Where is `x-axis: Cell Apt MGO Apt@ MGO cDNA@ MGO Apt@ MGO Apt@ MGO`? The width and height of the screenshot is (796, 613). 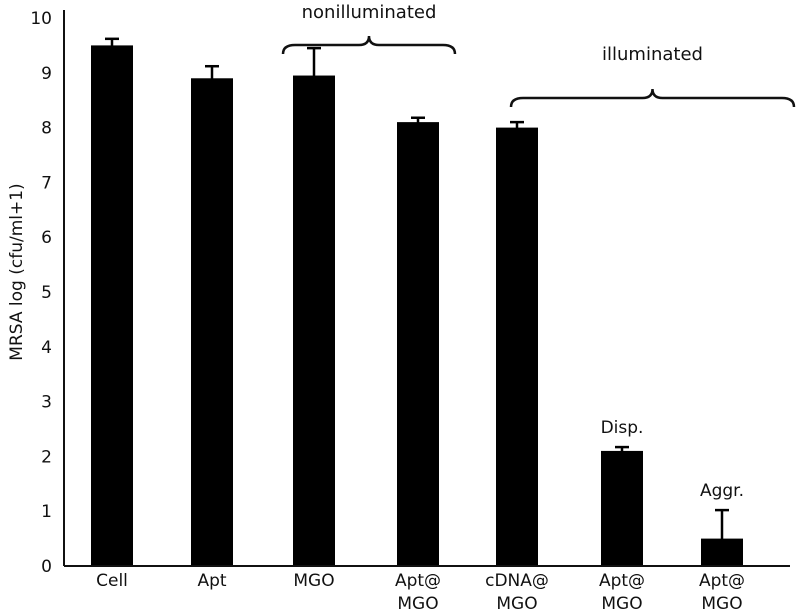
x-axis: Cell Apt MGO Apt@ MGO cDNA@ MGO Apt@ MGO Apt@ MGO is located at coordinates (427, 589).